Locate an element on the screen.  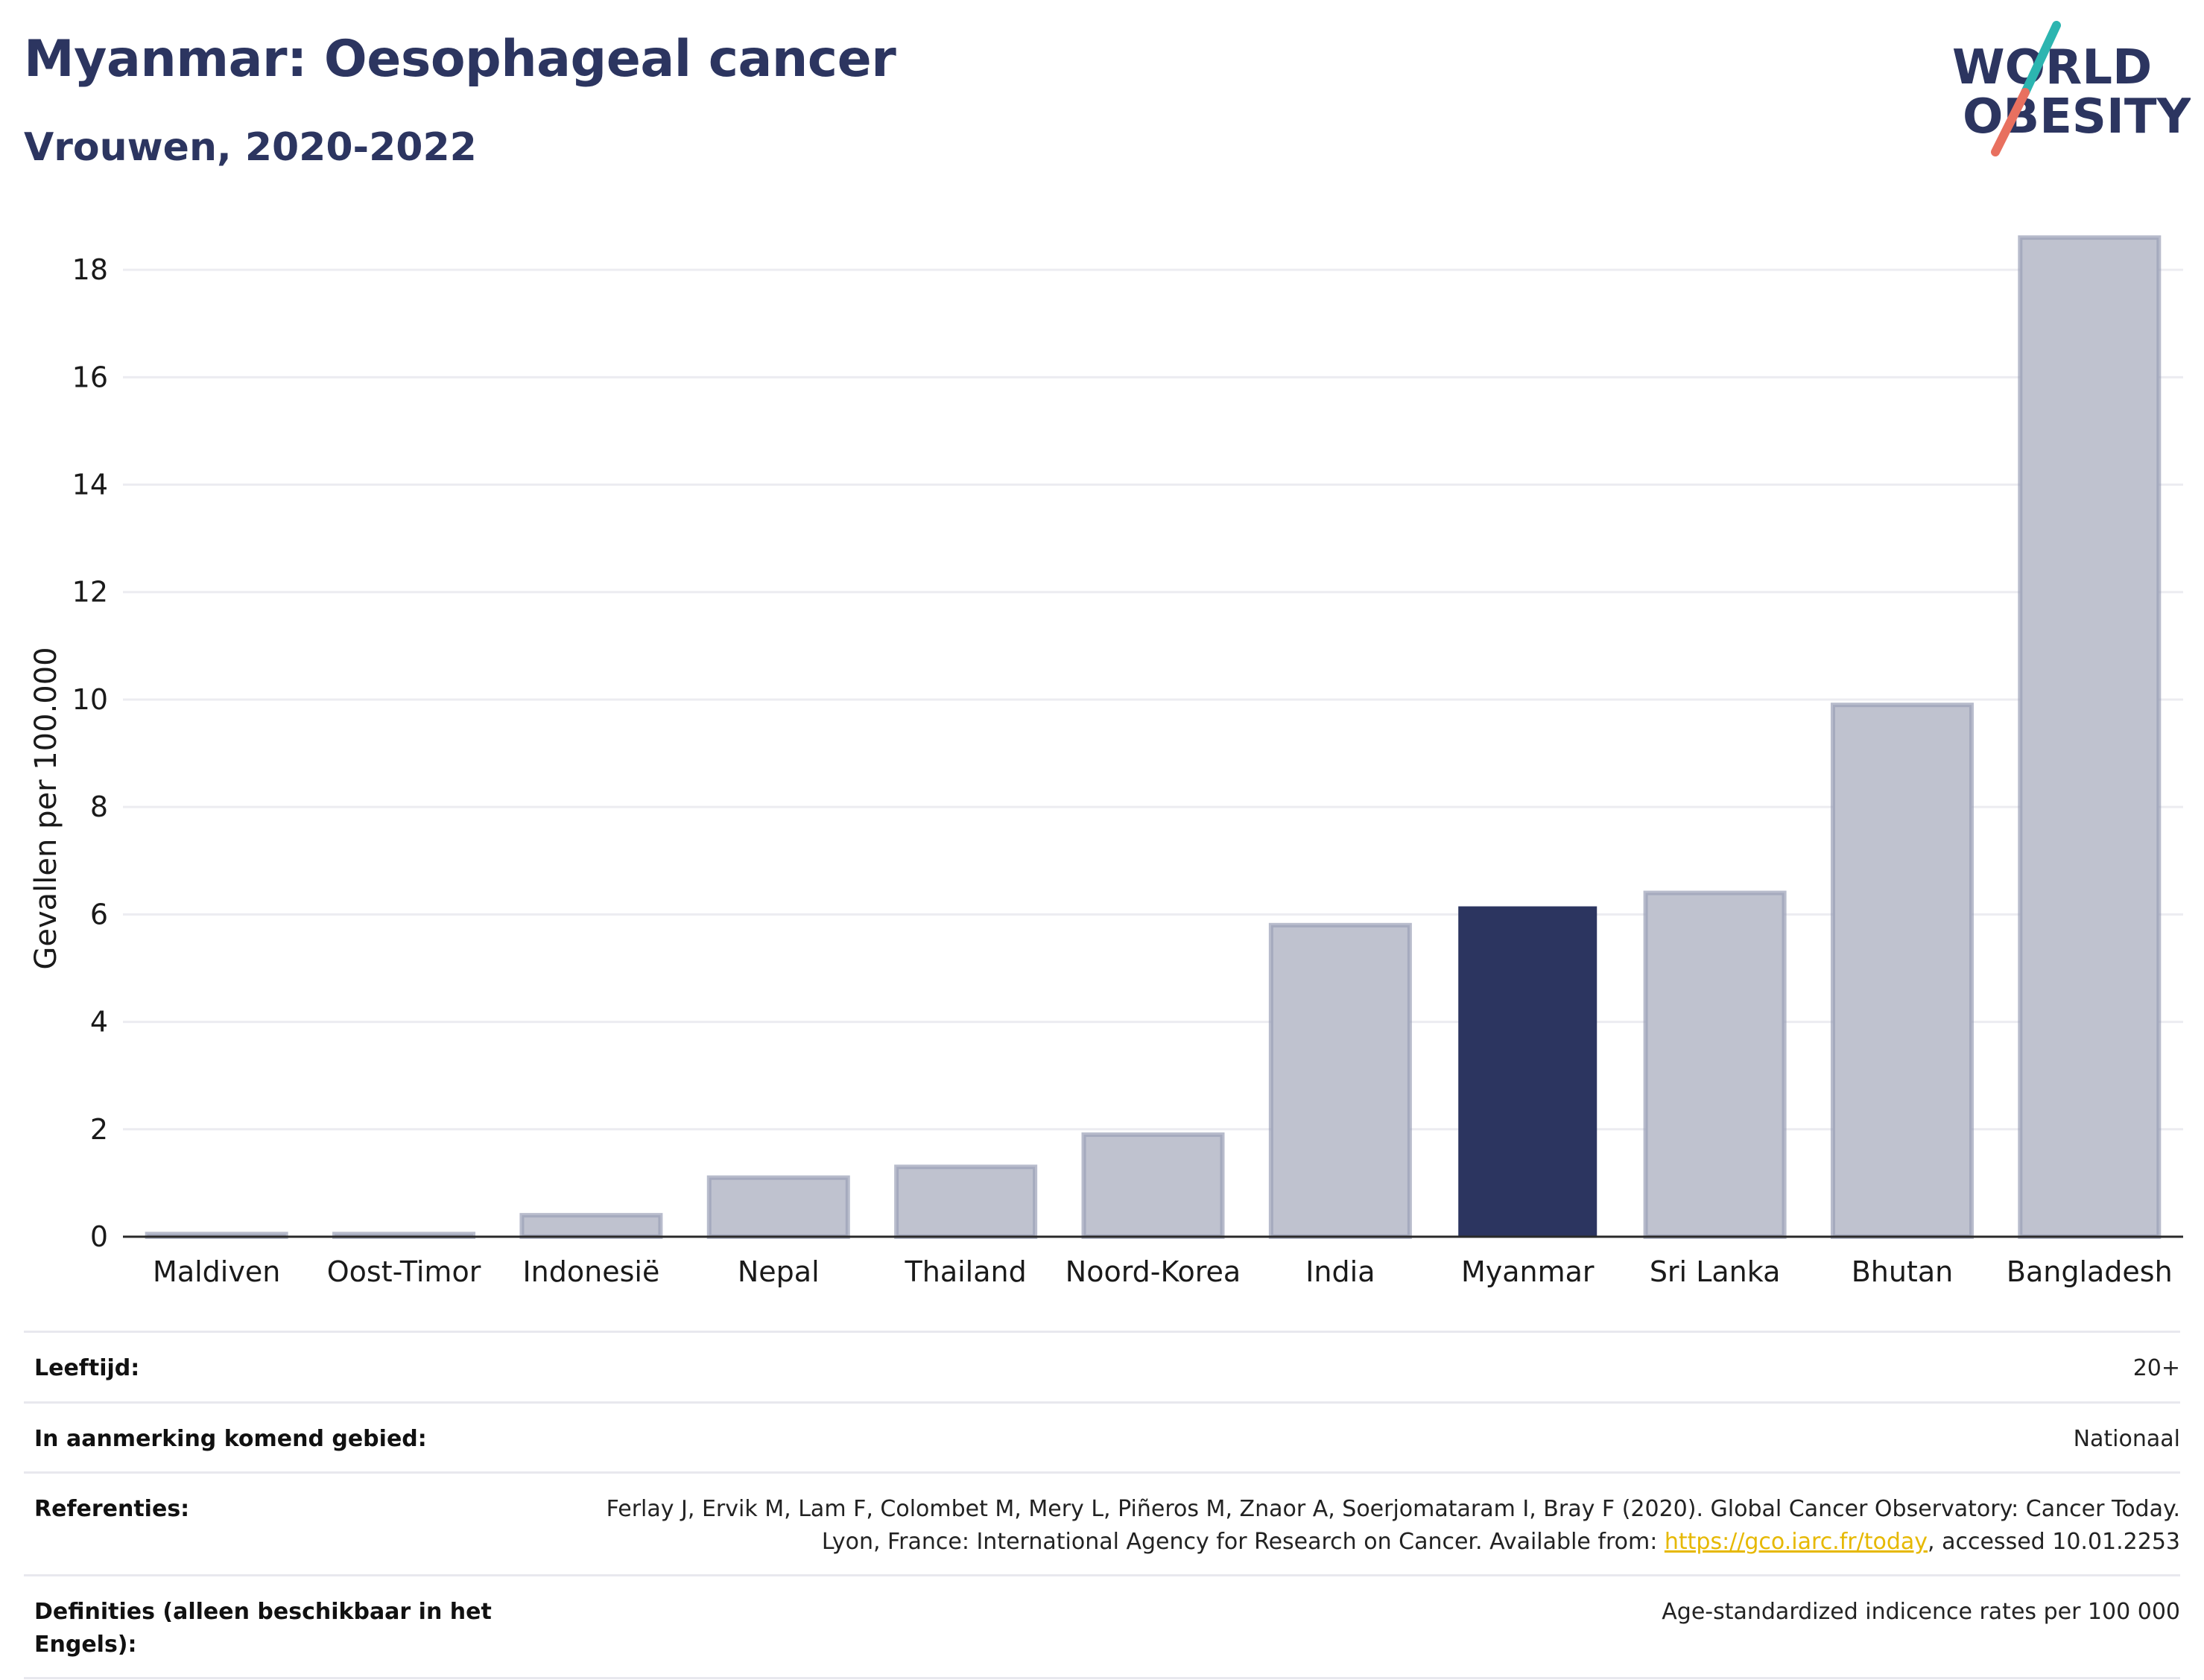
bar-bangladesh is located at coordinates (2090, 737).